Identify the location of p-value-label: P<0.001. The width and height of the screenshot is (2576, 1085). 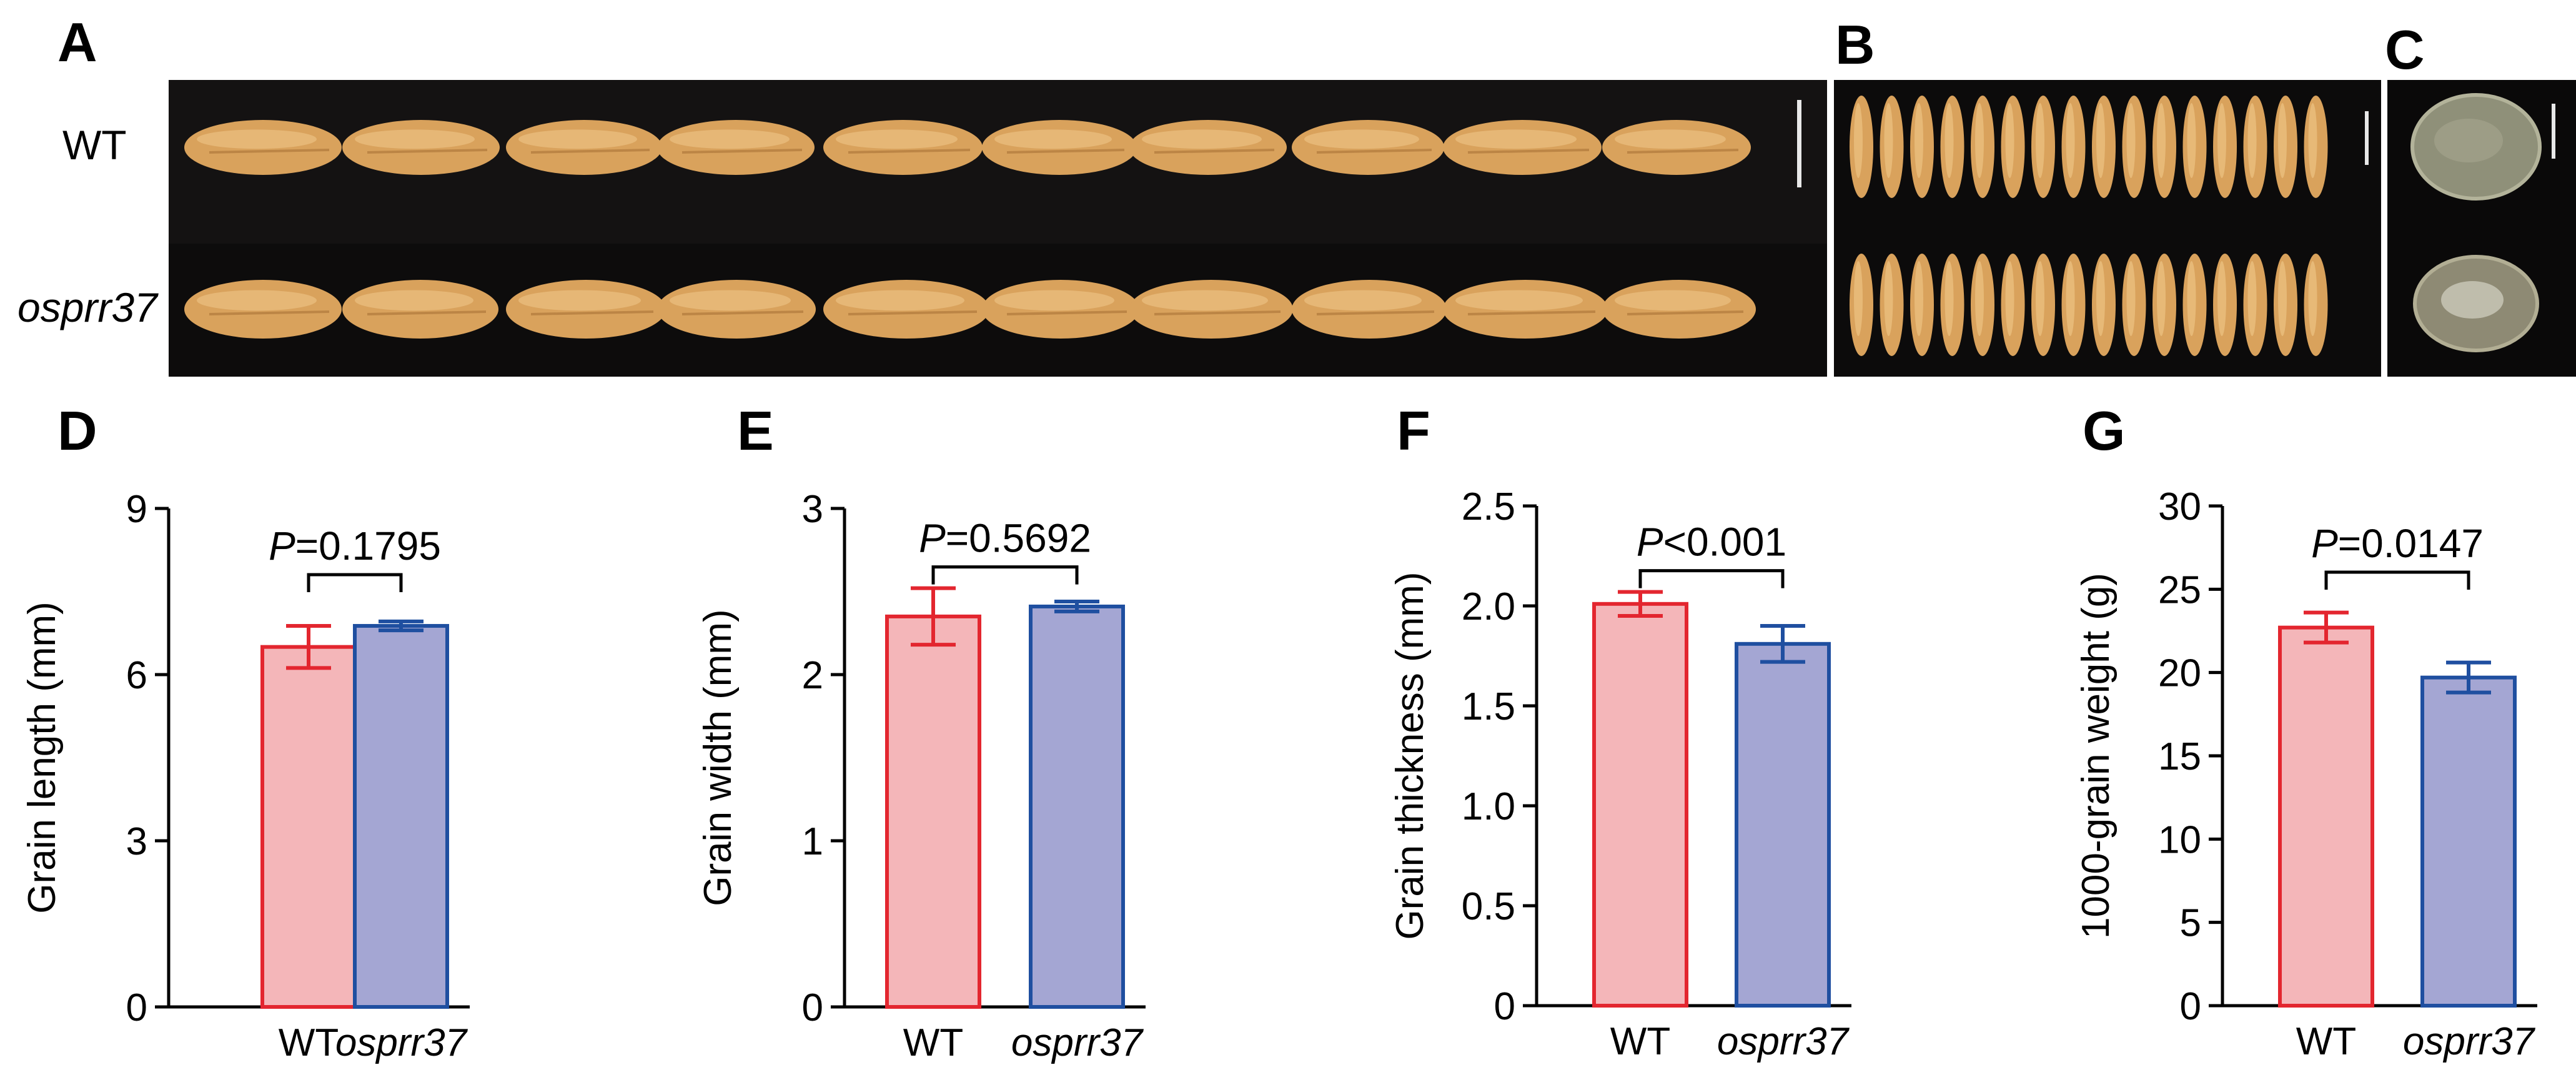
(1711, 543).